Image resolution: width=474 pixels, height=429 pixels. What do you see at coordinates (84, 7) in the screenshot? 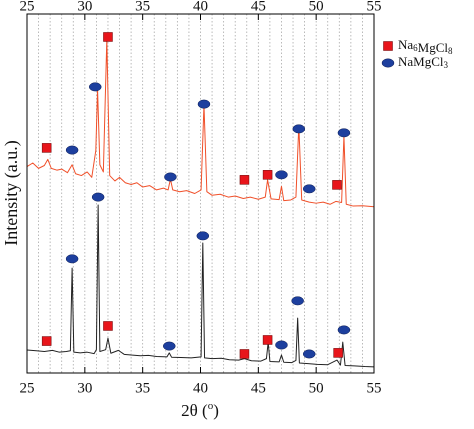
I see `x-tick-label-top: 30` at bounding box center [84, 7].